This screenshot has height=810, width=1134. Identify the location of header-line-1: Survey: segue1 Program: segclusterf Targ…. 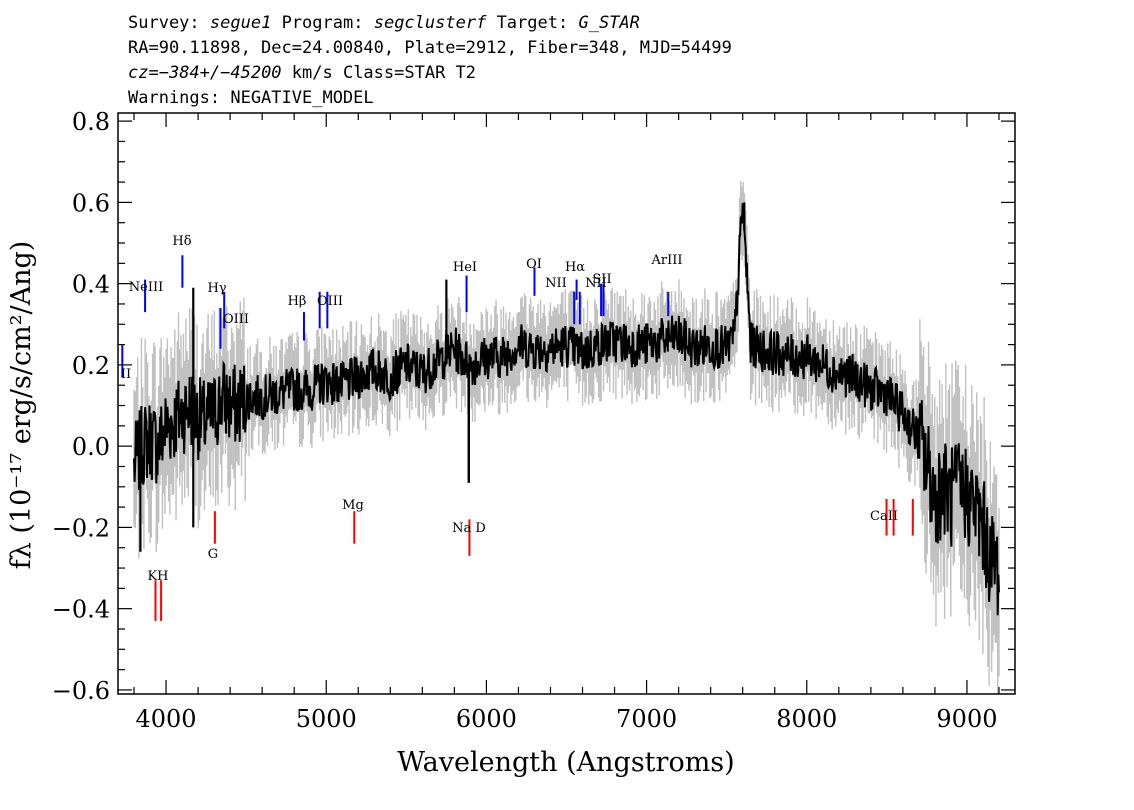
(384, 23).